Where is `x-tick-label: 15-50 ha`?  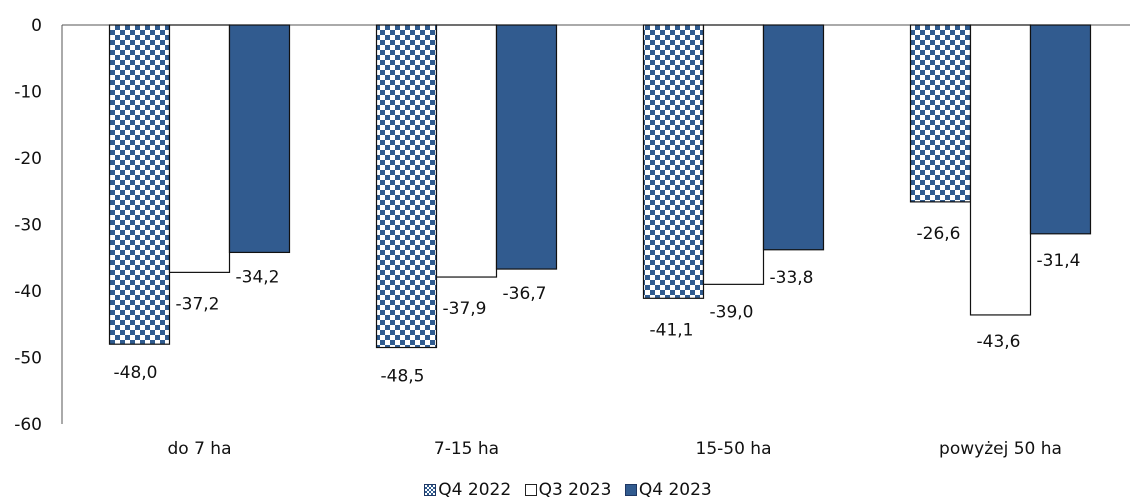 x-tick-label: 15-50 ha is located at coordinates (734, 449).